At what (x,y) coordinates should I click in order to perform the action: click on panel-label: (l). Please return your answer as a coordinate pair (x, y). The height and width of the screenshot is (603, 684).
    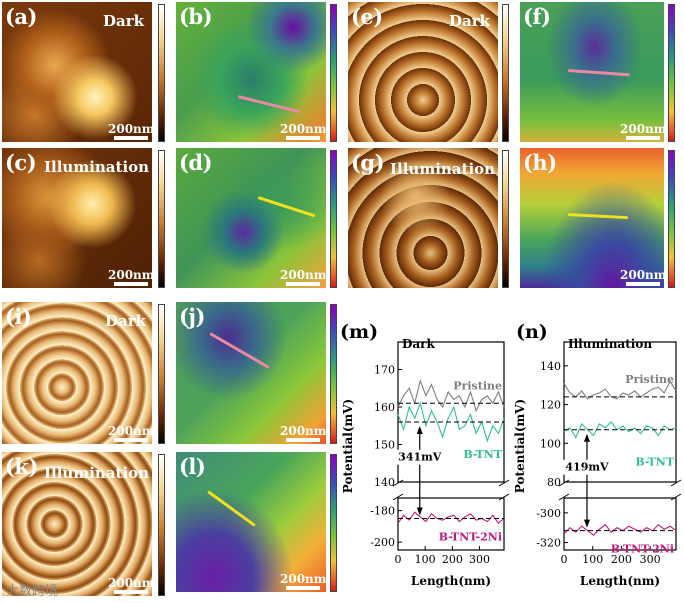
    Looking at the image, I should click on (192, 466).